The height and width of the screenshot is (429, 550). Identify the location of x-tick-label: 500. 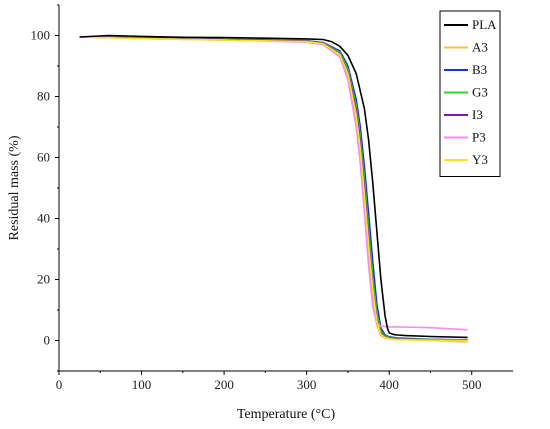
(472, 384).